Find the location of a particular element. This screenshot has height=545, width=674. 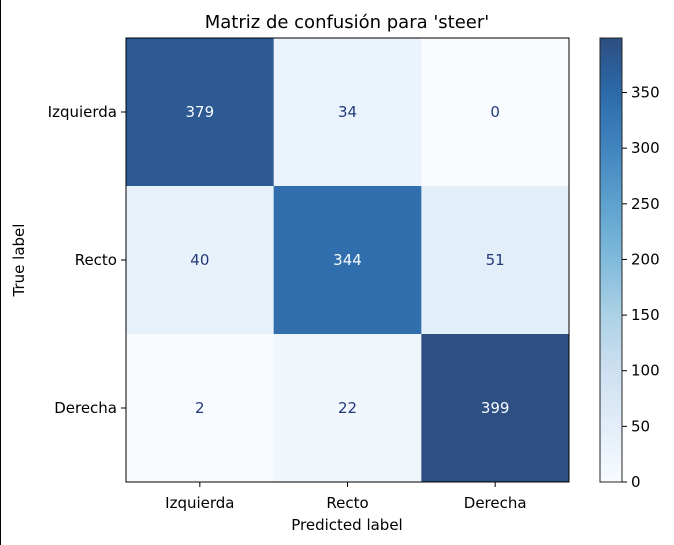

colorbar-tick-label: 300 is located at coordinates (645, 148).